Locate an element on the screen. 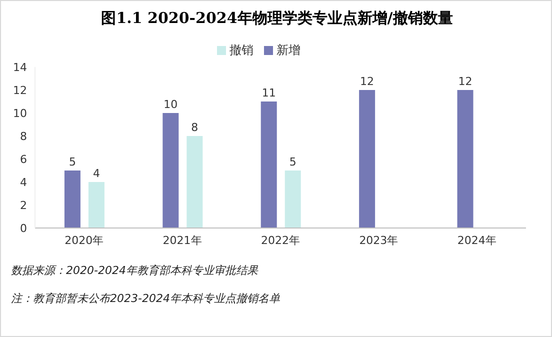 This screenshot has height=337, width=552. data-label: 11 is located at coordinates (269, 93).